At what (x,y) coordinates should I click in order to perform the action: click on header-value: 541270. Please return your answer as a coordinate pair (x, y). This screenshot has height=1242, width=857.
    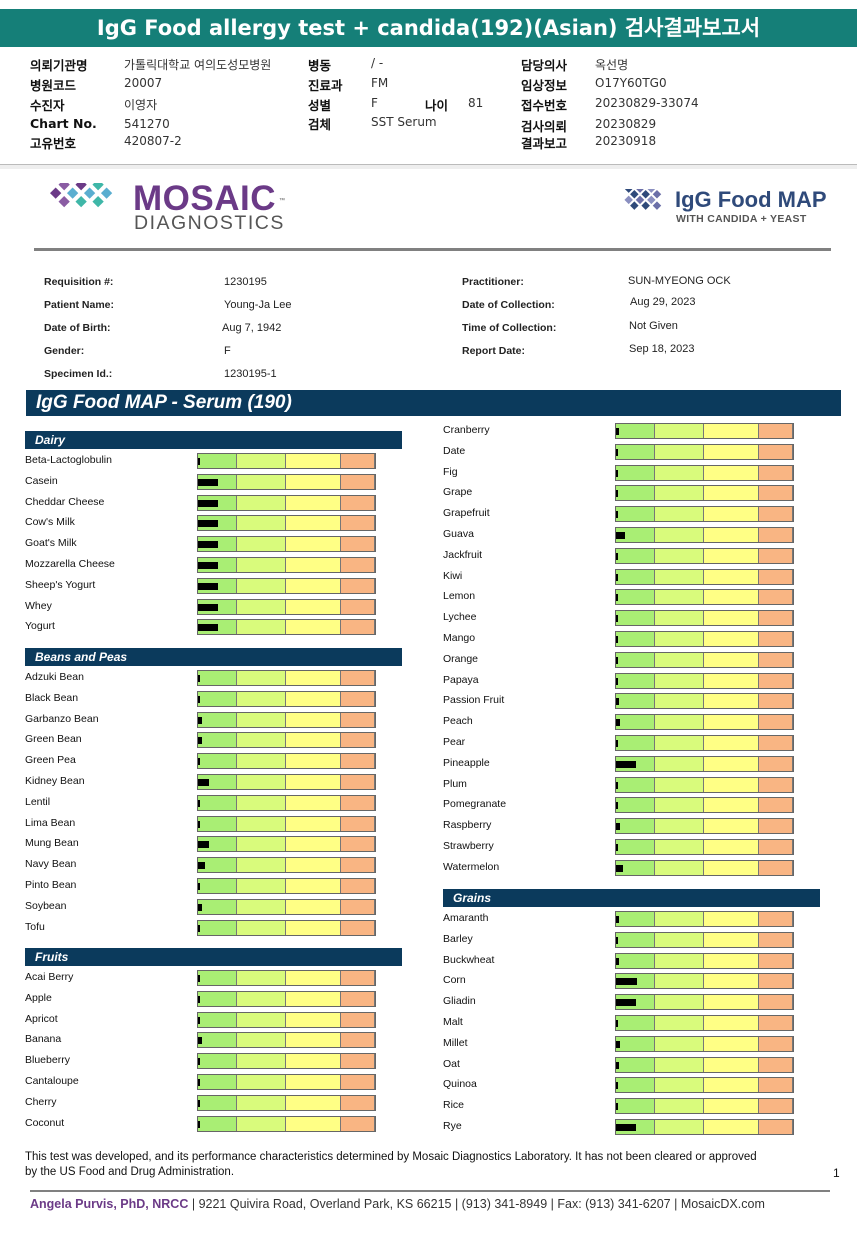
    Looking at the image, I should click on (147, 124).